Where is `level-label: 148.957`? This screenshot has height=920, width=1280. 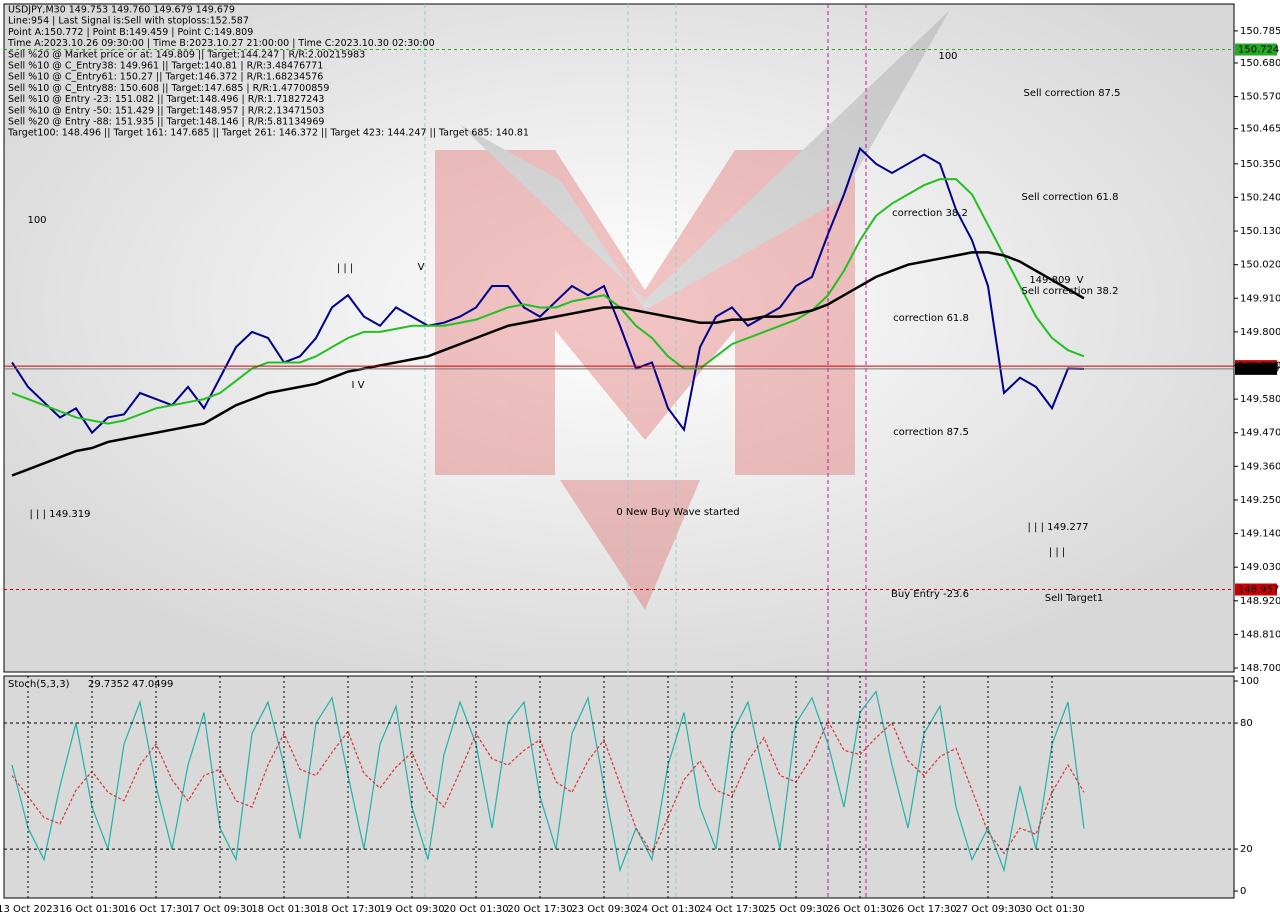
level-label: 148.957 is located at coordinates (1258, 589).